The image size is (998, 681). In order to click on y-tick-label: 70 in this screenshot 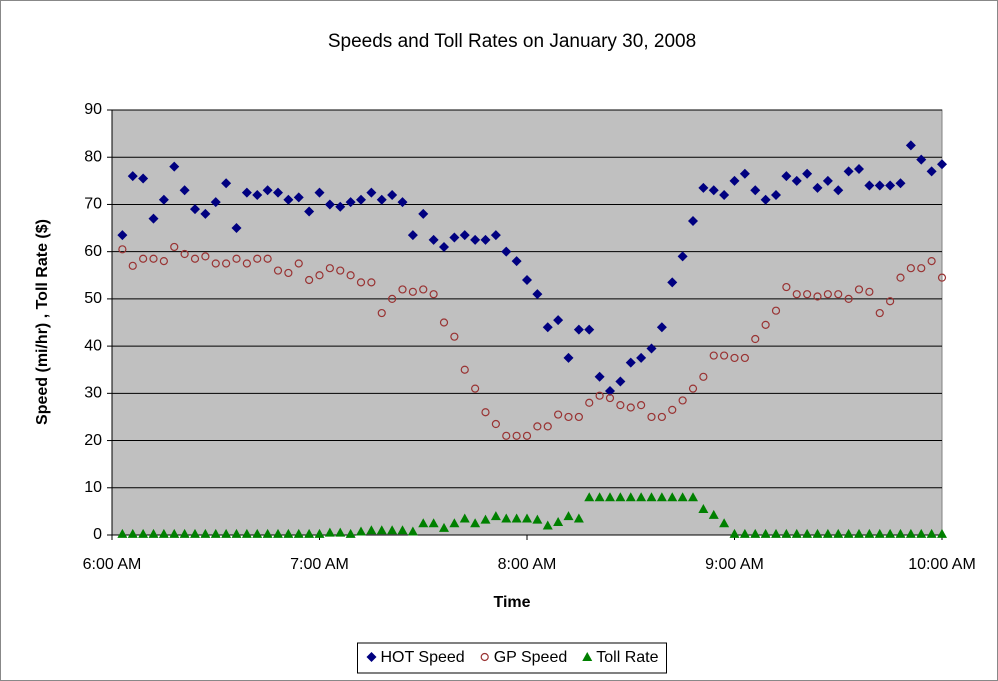, I will do `click(93, 204)`.